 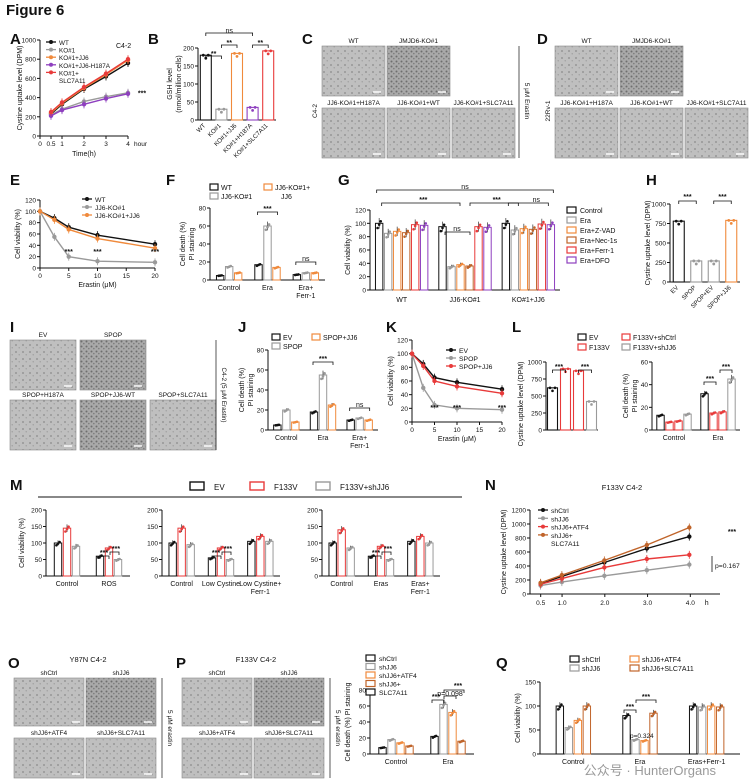 What do you see at coordinates (687, 422) in the screenshot?
I see `l2-bar` at bounding box center [687, 422].